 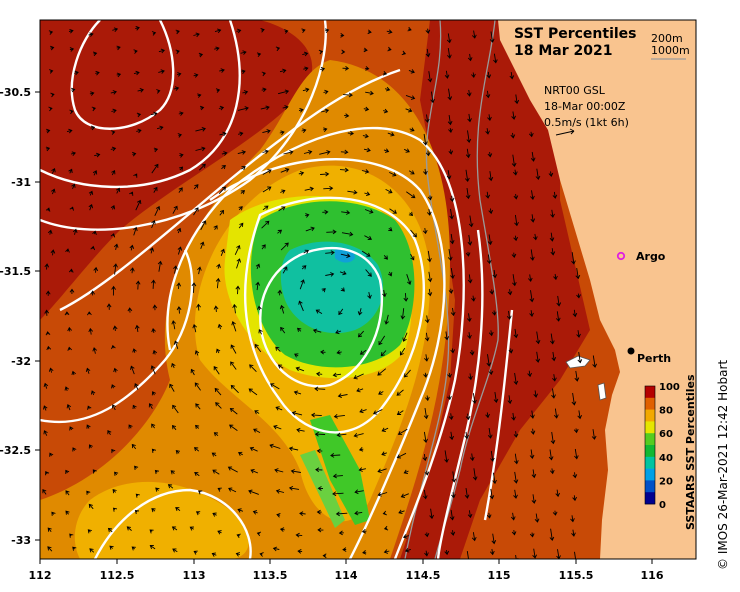 I want to click on map-date: 18 Mar 2021, so click(x=563, y=51).